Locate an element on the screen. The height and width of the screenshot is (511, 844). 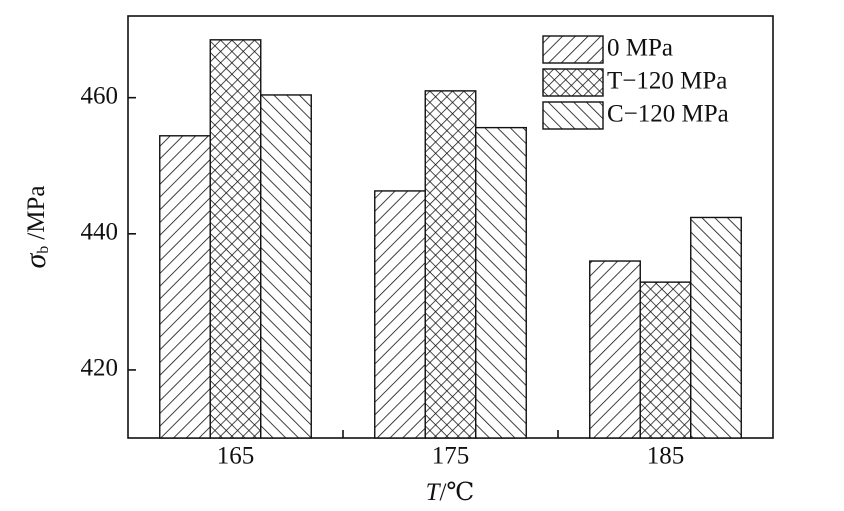
x-tick-label: 185 is located at coordinates (666, 456).